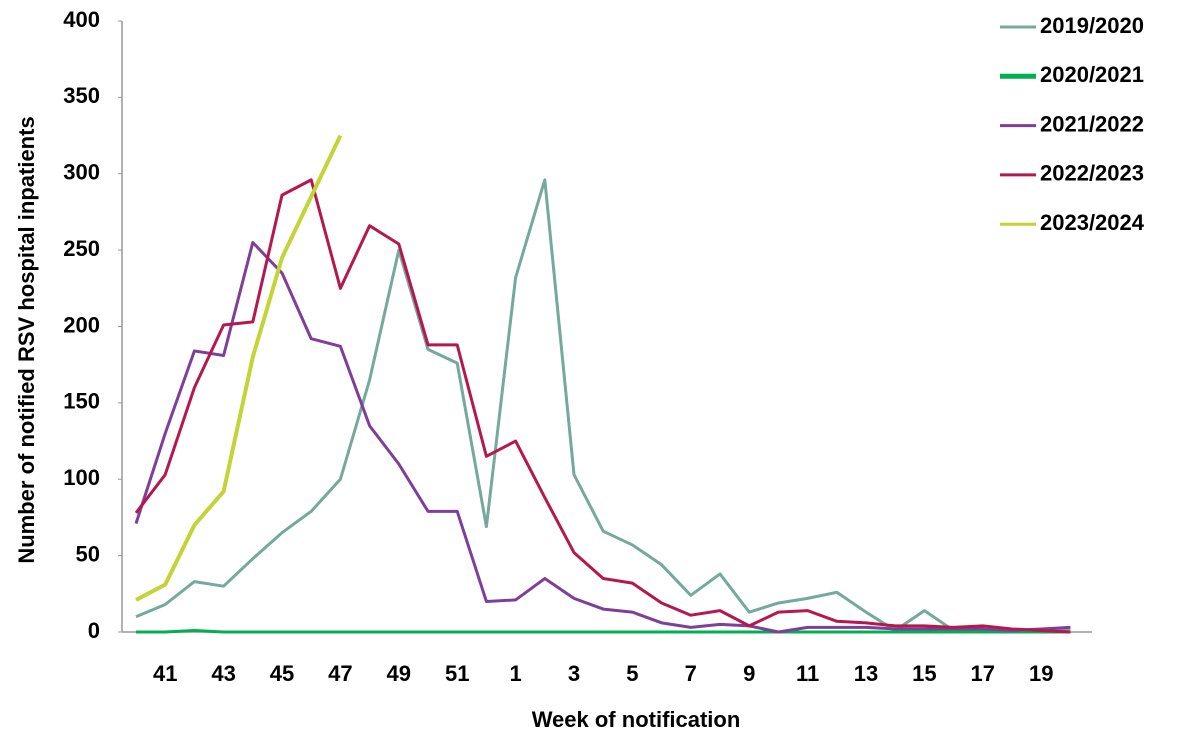  What do you see at coordinates (1092, 173) in the screenshot?
I see `legend-label: 2022/2023` at bounding box center [1092, 173].